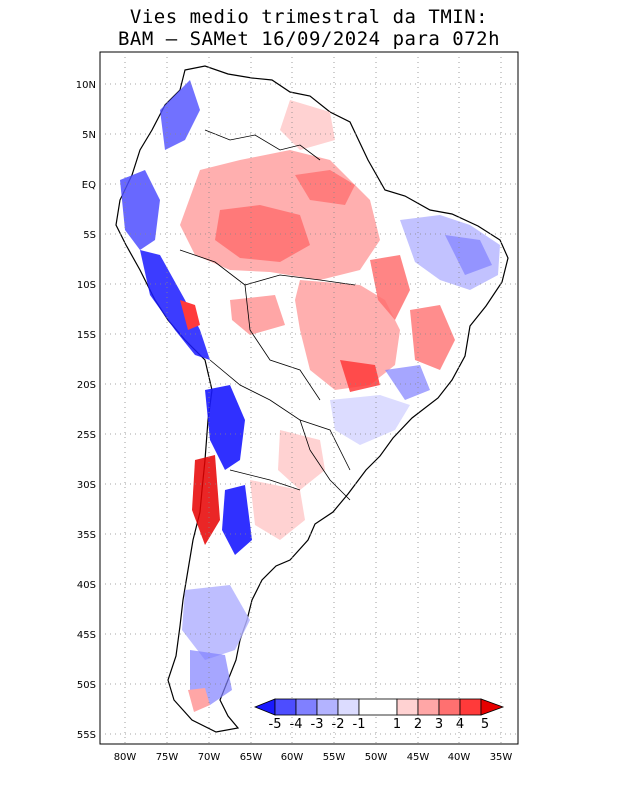  Describe the element at coordinates (309, 17) in the screenshot. I see `map-title: Vies medio trimestral da TMIN:` at that location.